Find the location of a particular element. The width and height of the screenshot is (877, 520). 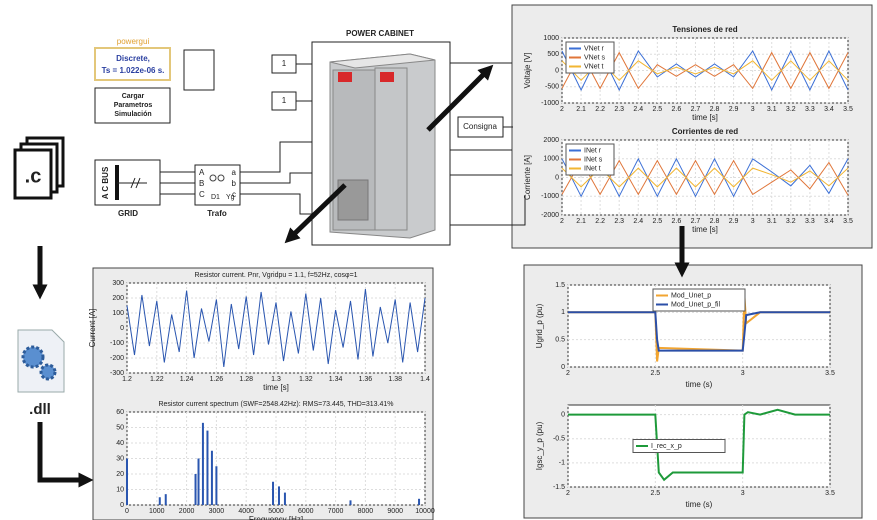

y-tick-label: 1 is located at coordinates (563, 312).